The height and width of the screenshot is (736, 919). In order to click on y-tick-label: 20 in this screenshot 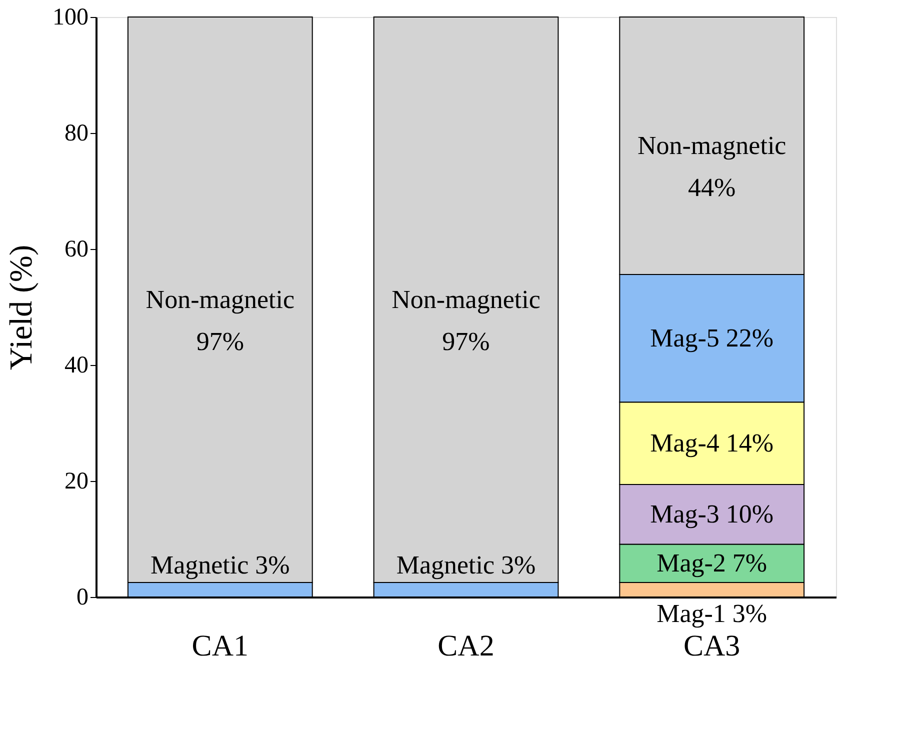, I will do `click(76, 481)`.